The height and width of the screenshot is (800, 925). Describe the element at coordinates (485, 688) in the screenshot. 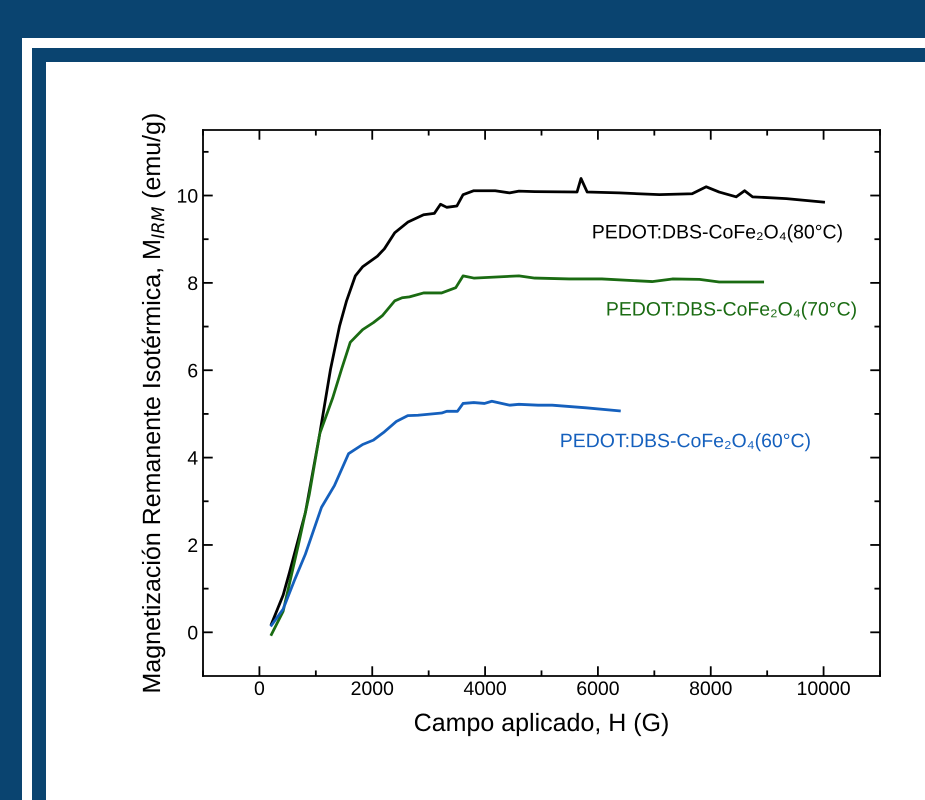

I see `x-tick-label: 4000` at that location.